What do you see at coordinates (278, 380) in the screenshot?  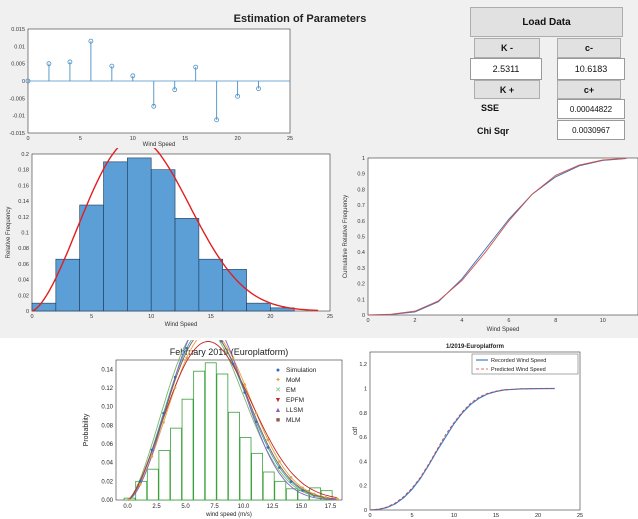 I see `legend-marker: ✦` at bounding box center [278, 380].